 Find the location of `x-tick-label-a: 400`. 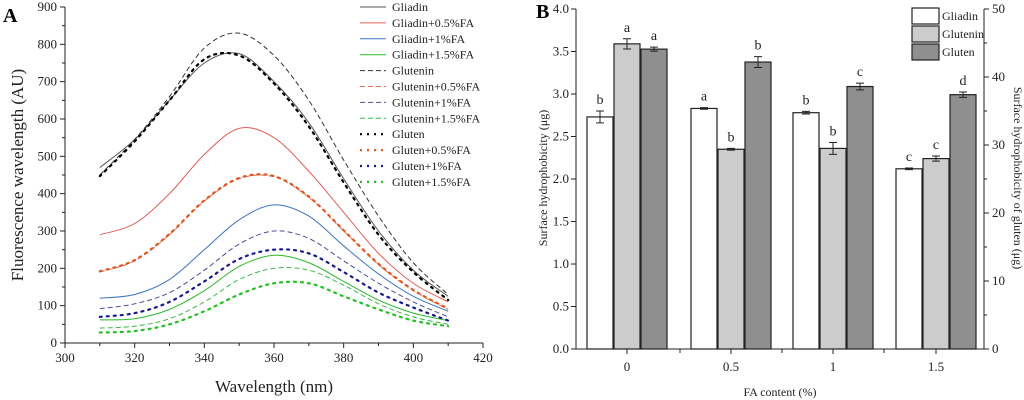

x-tick-label-a: 400 is located at coordinates (414, 357).